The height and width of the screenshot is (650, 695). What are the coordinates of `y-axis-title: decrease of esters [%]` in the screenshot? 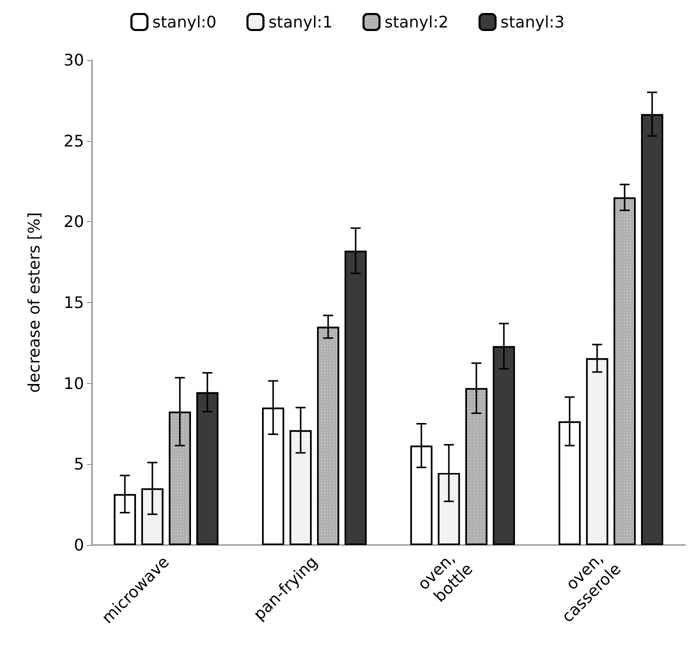 It's located at (34, 302).